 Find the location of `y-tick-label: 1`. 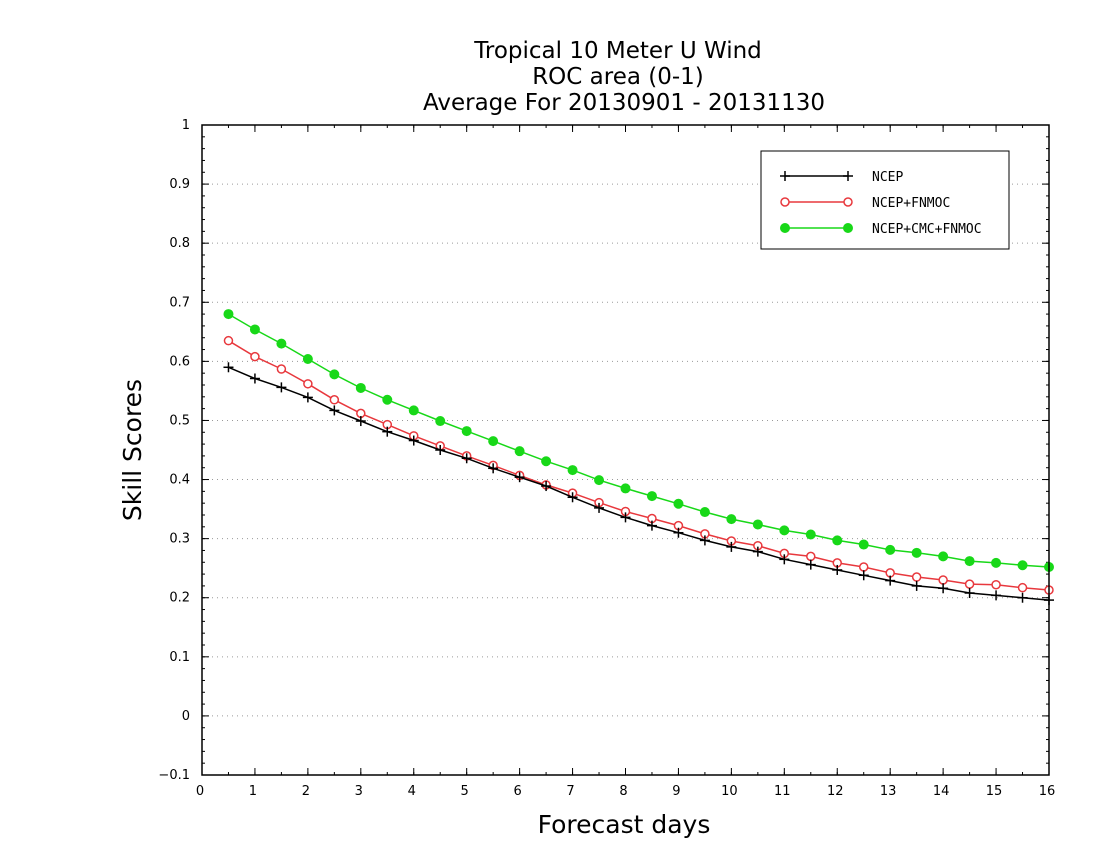

y-tick-label: 1 is located at coordinates (186, 125).